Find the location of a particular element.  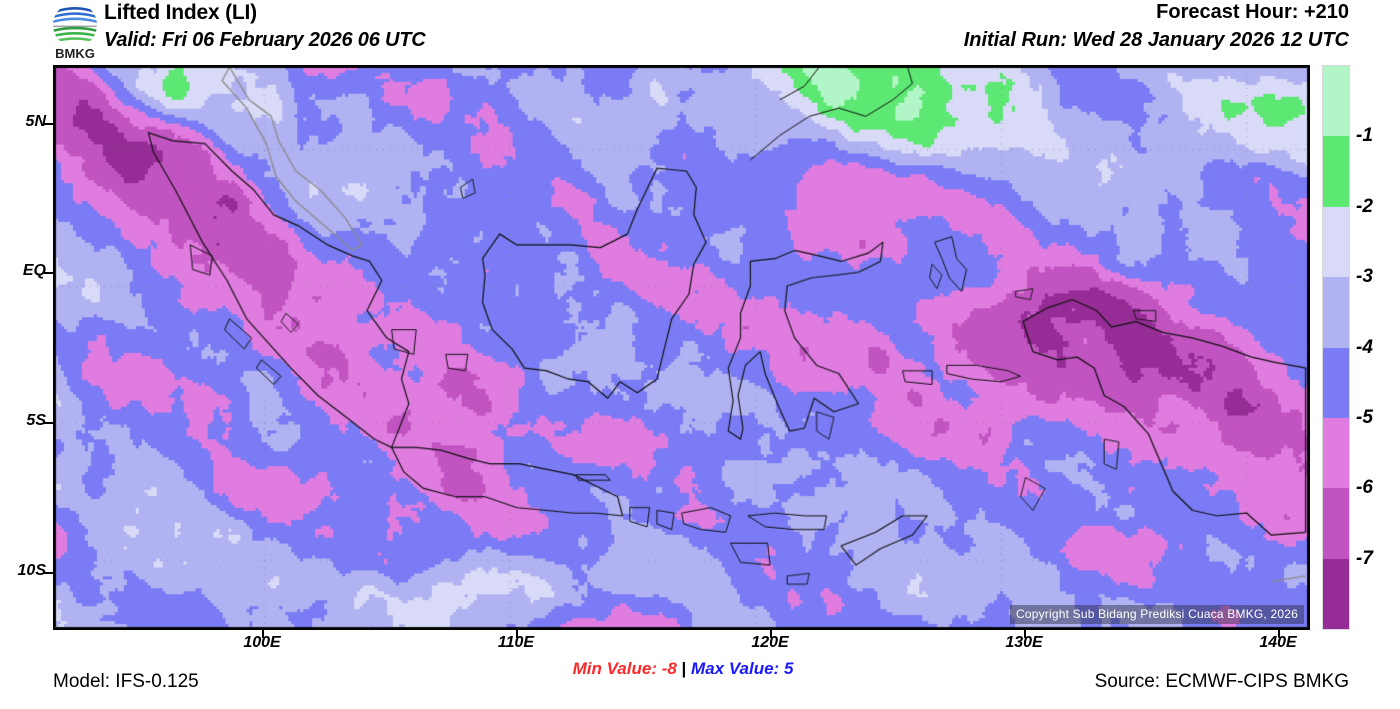

lifted-index-colorbar is located at coordinates (1336, 347).